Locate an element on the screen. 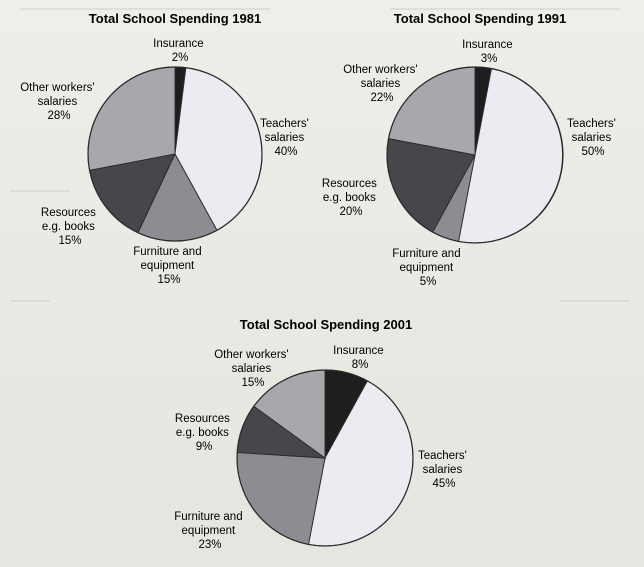 The width and height of the screenshot is (644, 567). chart-title: Total School Spending 1991 is located at coordinates (480, 18).